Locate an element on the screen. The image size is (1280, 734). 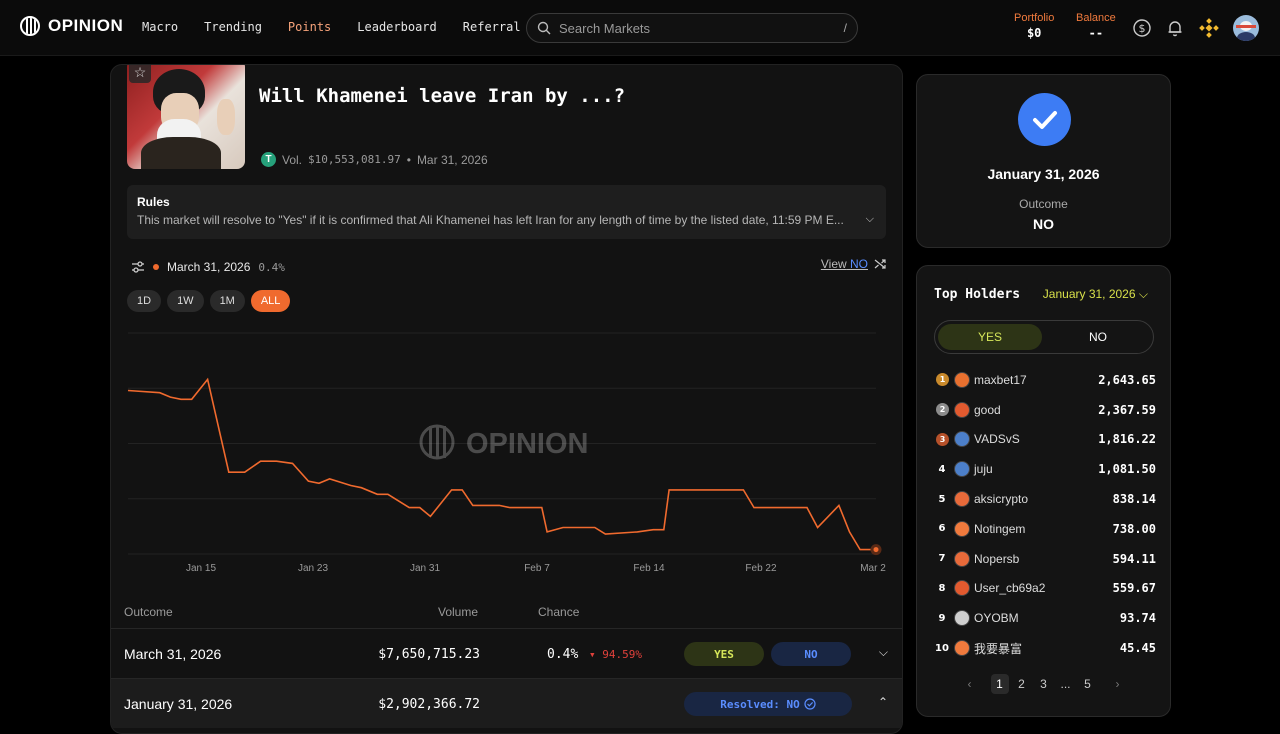
tab-yes: YES is located at coordinates (990, 337).